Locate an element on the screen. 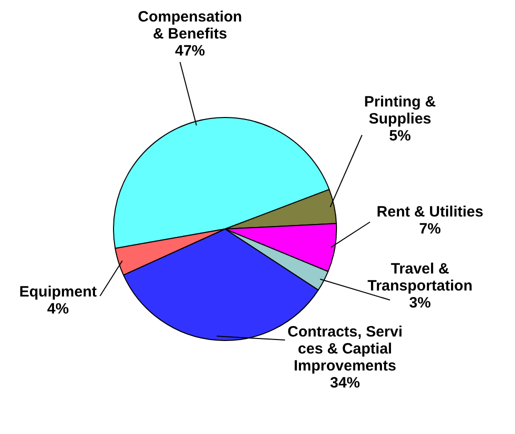 This screenshot has height=434, width=515. data-label: 5% is located at coordinates (400, 136).